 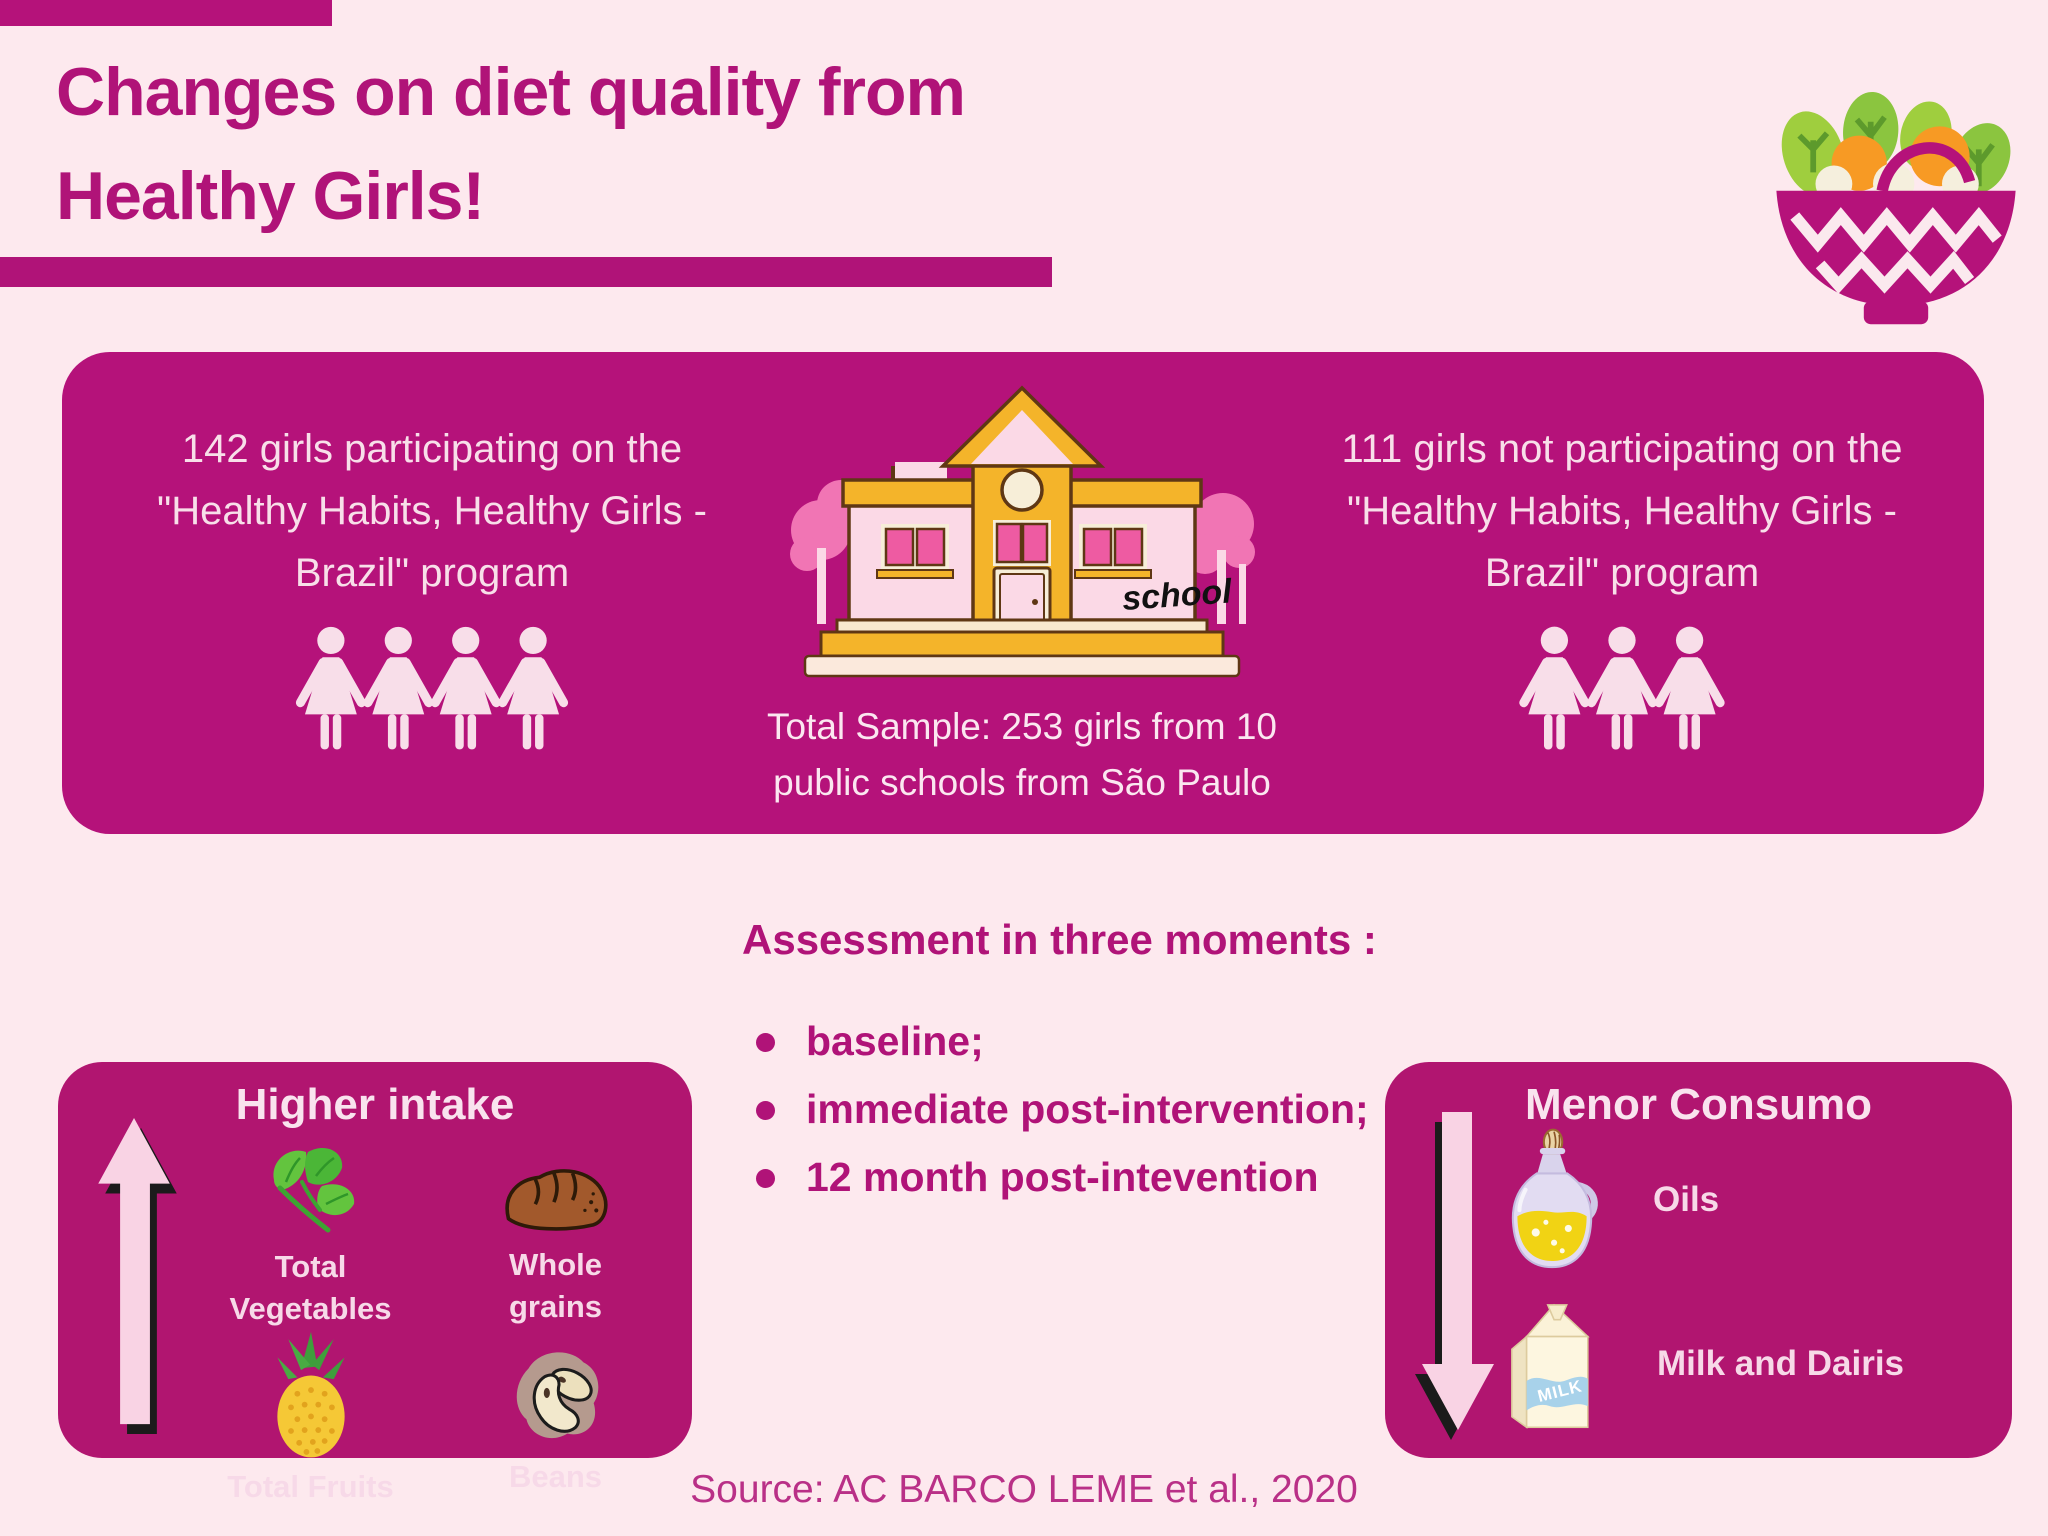 What do you see at coordinates (310, 1394) in the screenshot?
I see `fruits-icon` at bounding box center [310, 1394].